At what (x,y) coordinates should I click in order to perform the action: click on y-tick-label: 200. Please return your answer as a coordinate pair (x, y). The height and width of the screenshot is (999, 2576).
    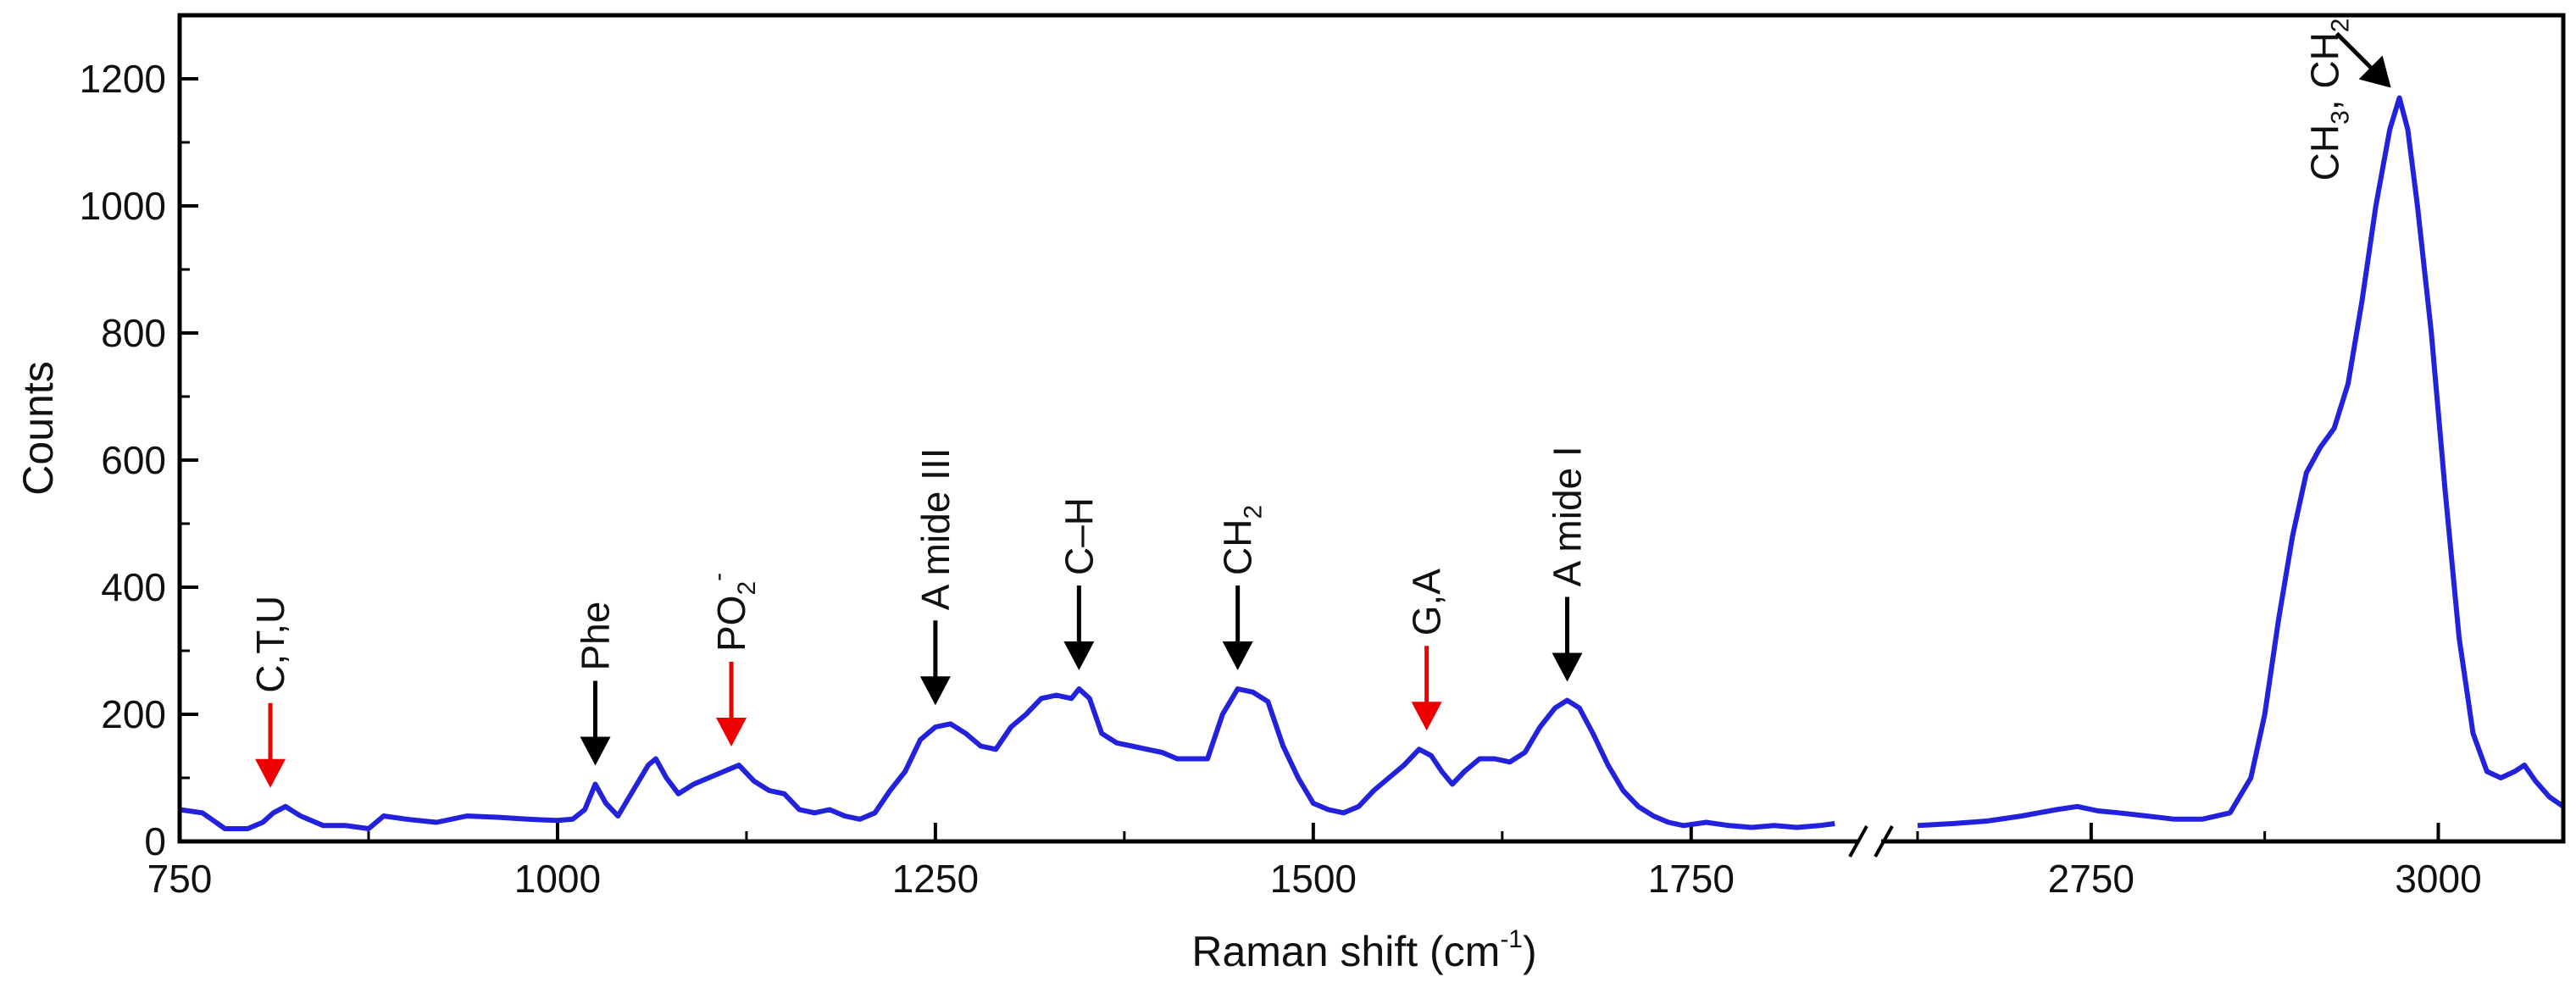
    Looking at the image, I should click on (133, 714).